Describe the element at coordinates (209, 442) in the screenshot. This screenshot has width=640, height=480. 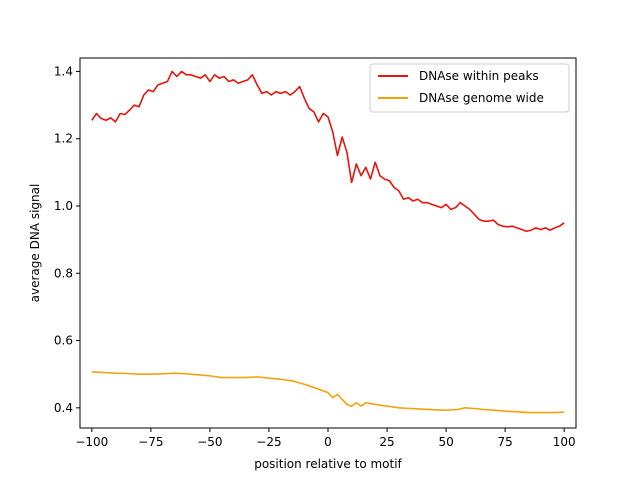
I see `x-tick-label: −50` at that location.